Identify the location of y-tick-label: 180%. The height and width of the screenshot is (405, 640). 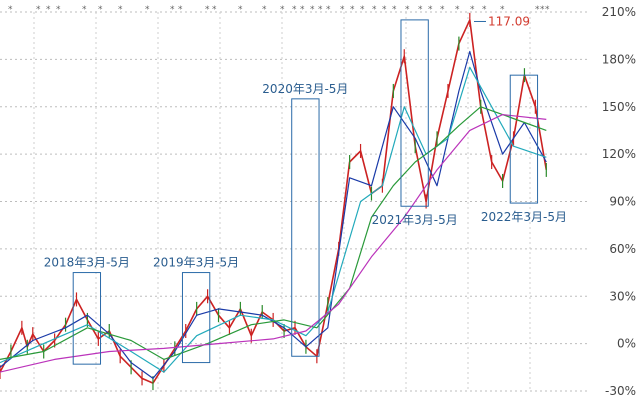
(619, 59).